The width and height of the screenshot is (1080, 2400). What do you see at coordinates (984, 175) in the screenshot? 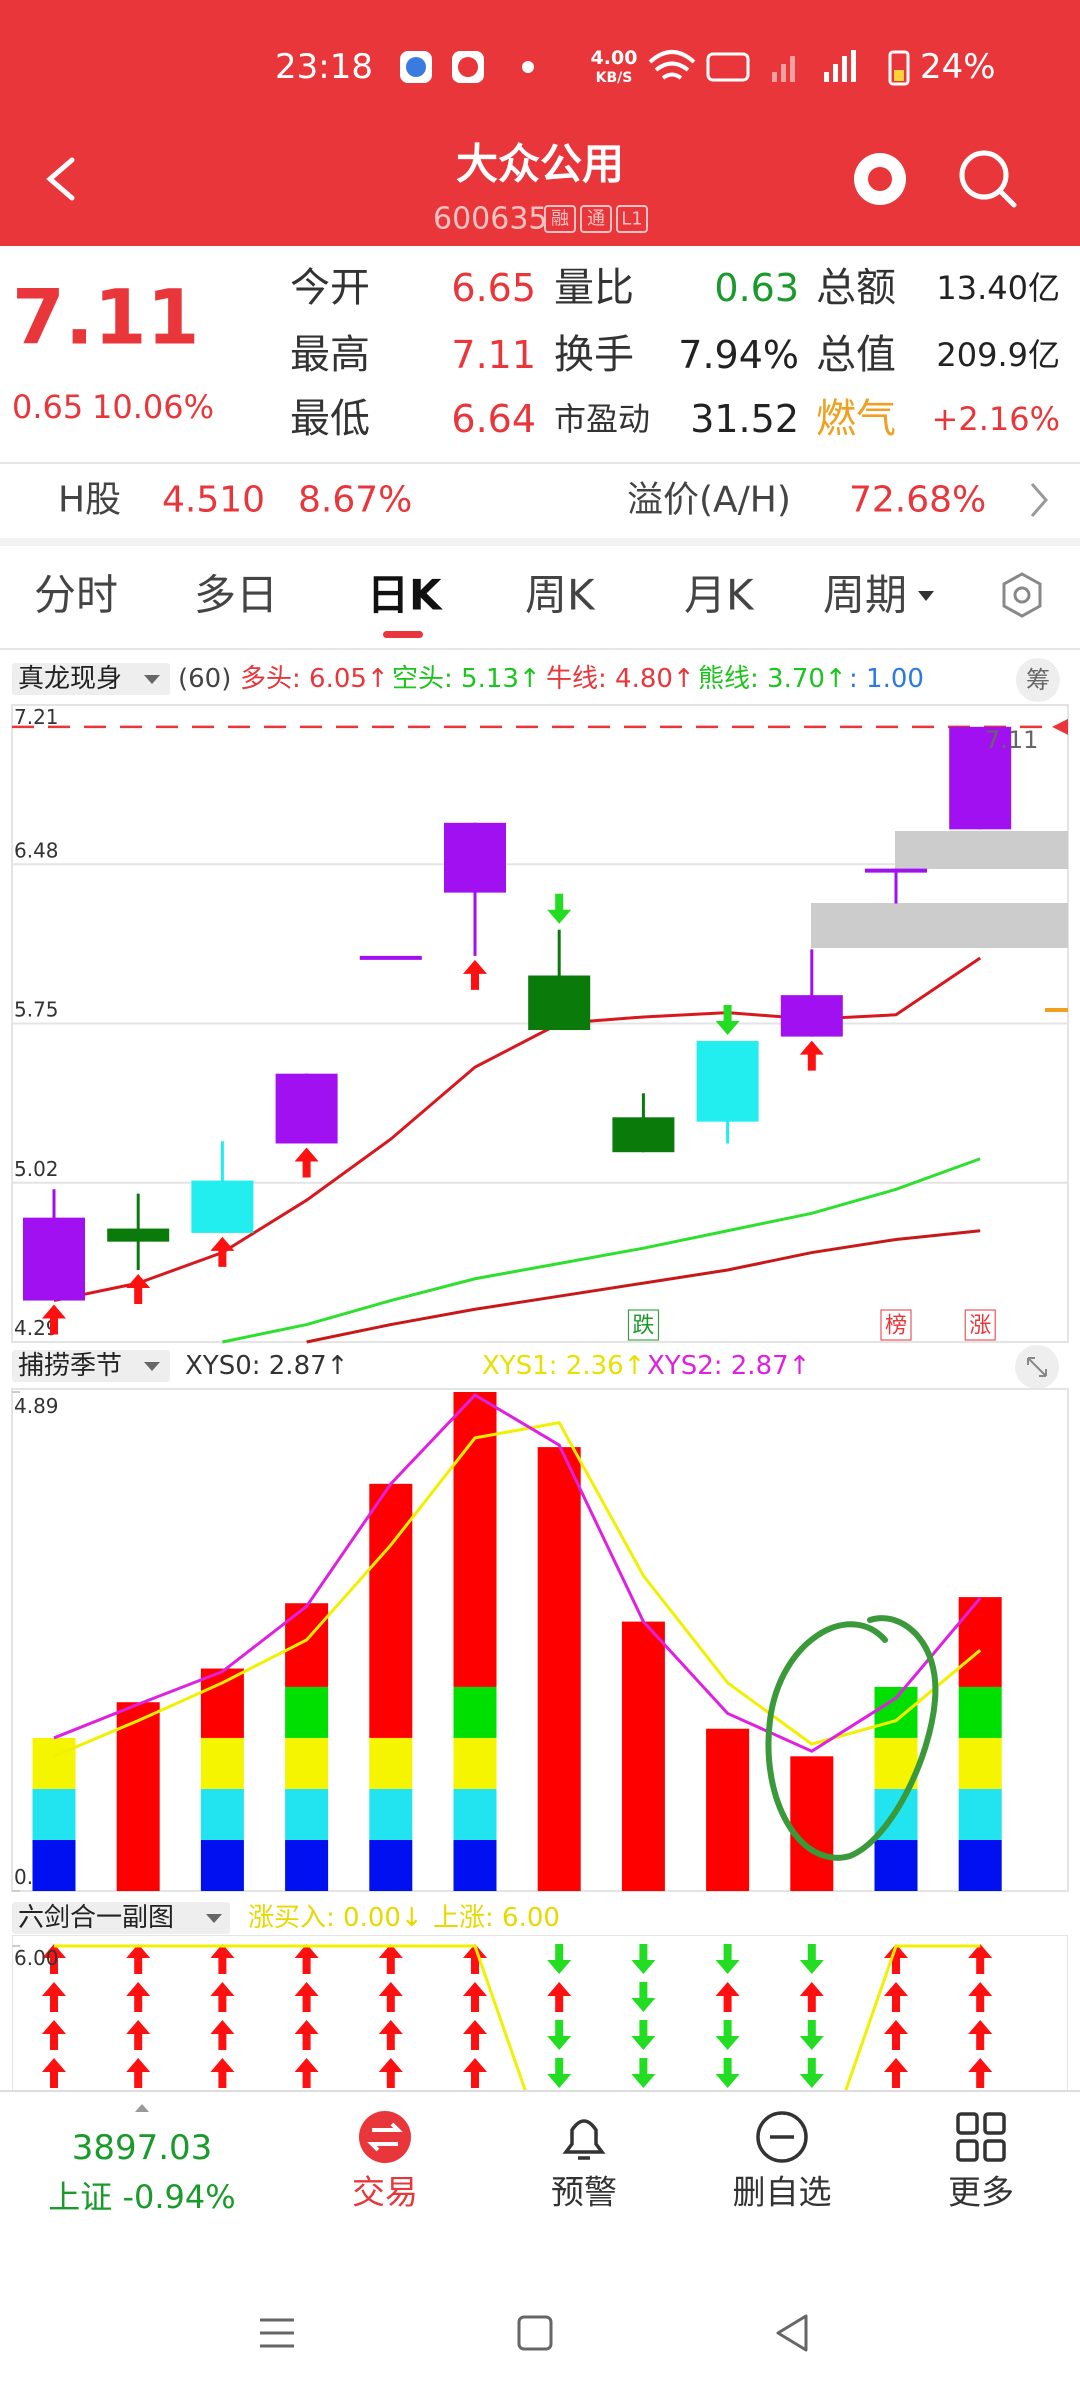
I see `search-icon` at bounding box center [984, 175].